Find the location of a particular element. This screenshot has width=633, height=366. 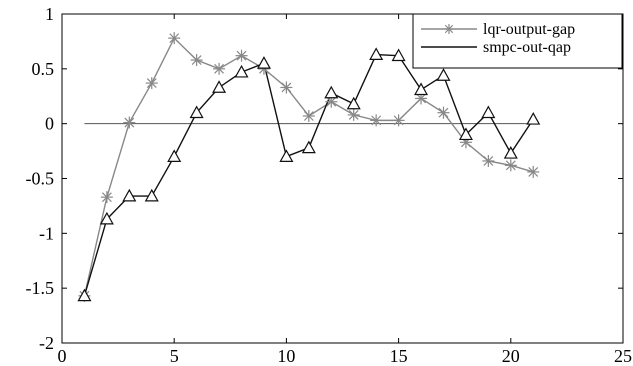

y-tick-label: -0.5 is located at coordinates (40, 179).